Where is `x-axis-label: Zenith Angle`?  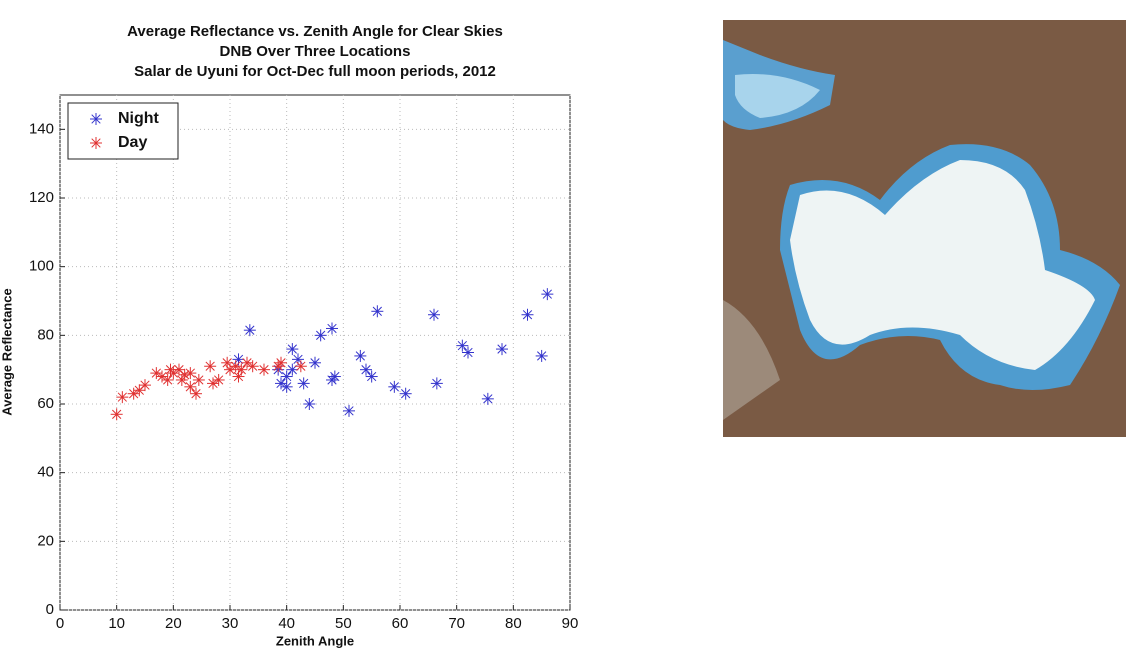 x-axis-label: Zenith Angle is located at coordinates (315, 640).